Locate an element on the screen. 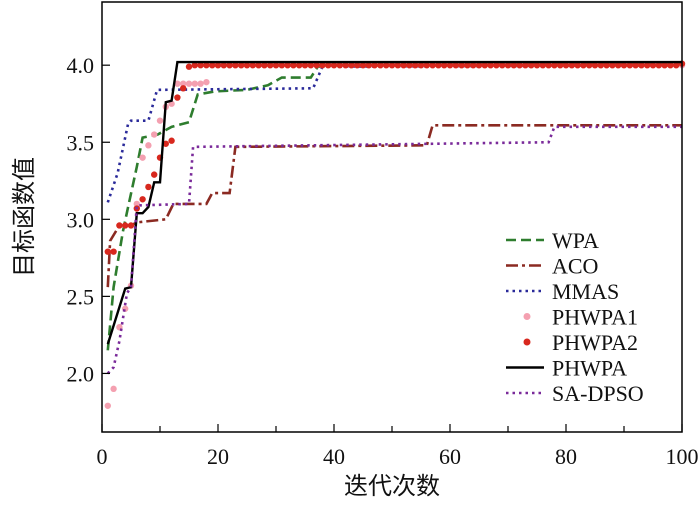  legend-label: PHWPA is located at coordinates (589, 368).